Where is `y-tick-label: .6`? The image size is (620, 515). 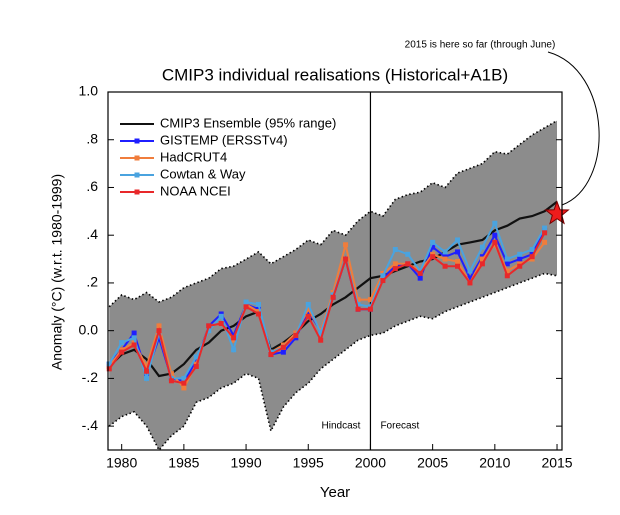
y-tick-label: .6 is located at coordinates (92, 186).